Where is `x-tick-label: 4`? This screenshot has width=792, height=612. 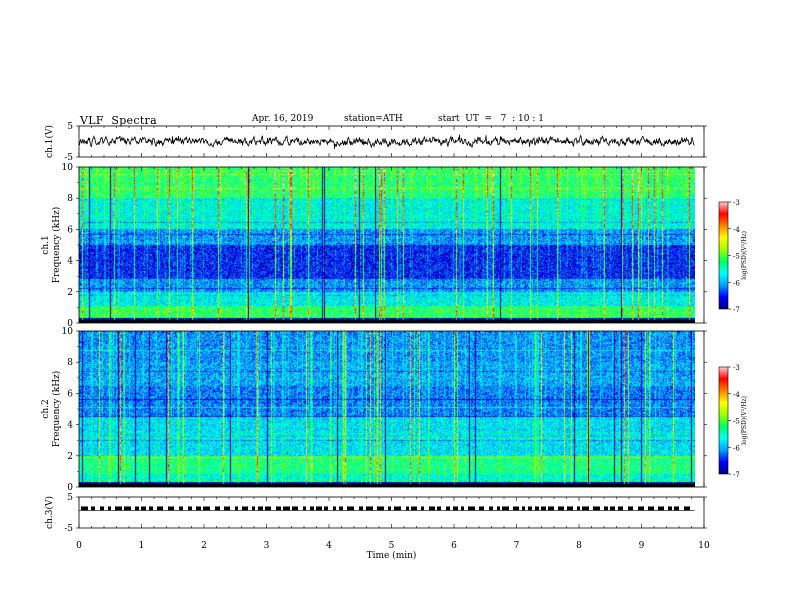 x-tick-label: 4 is located at coordinates (329, 546).